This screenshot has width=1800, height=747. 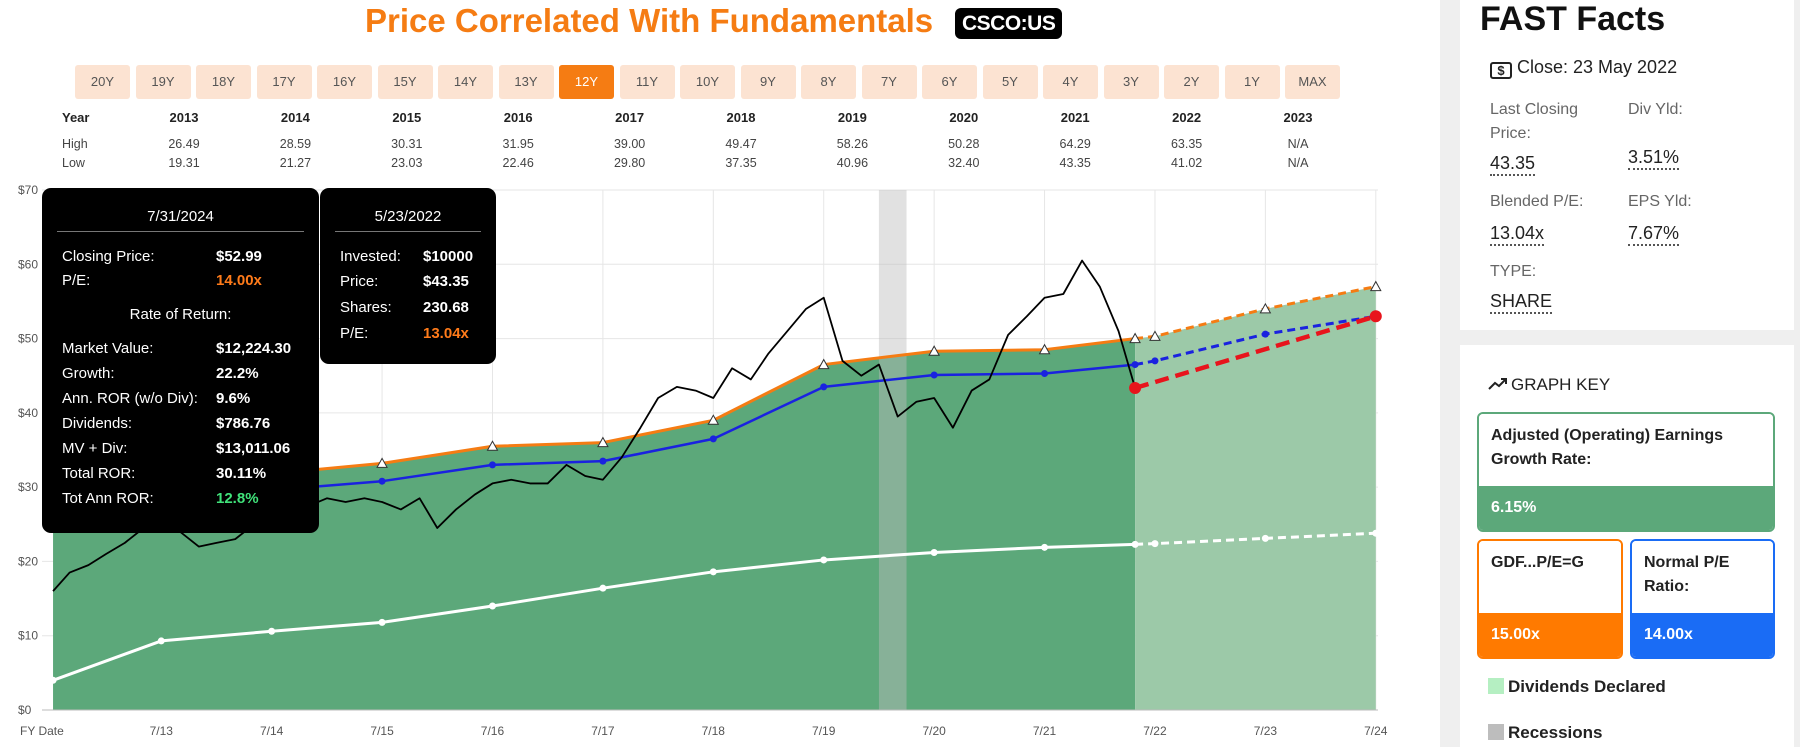 What do you see at coordinates (1070, 82) in the screenshot?
I see `range-button-4y: 4Y` at bounding box center [1070, 82].